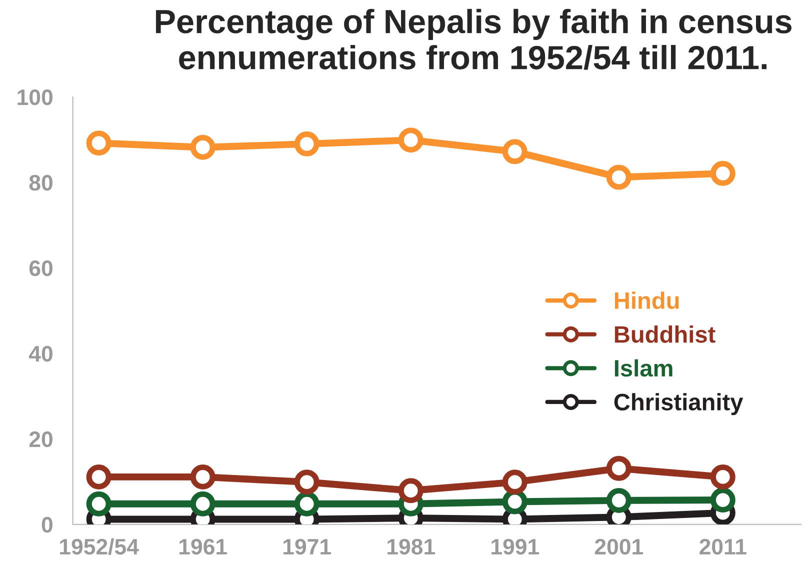  What do you see at coordinates (40, 268) in the screenshot?
I see `y-tick-label: 60` at bounding box center [40, 268].